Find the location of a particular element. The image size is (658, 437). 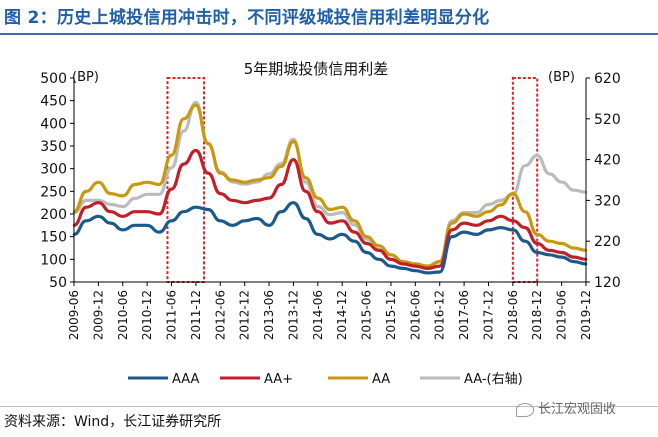

x-tick-label: 2013-06 is located at coordinates (269, 315).